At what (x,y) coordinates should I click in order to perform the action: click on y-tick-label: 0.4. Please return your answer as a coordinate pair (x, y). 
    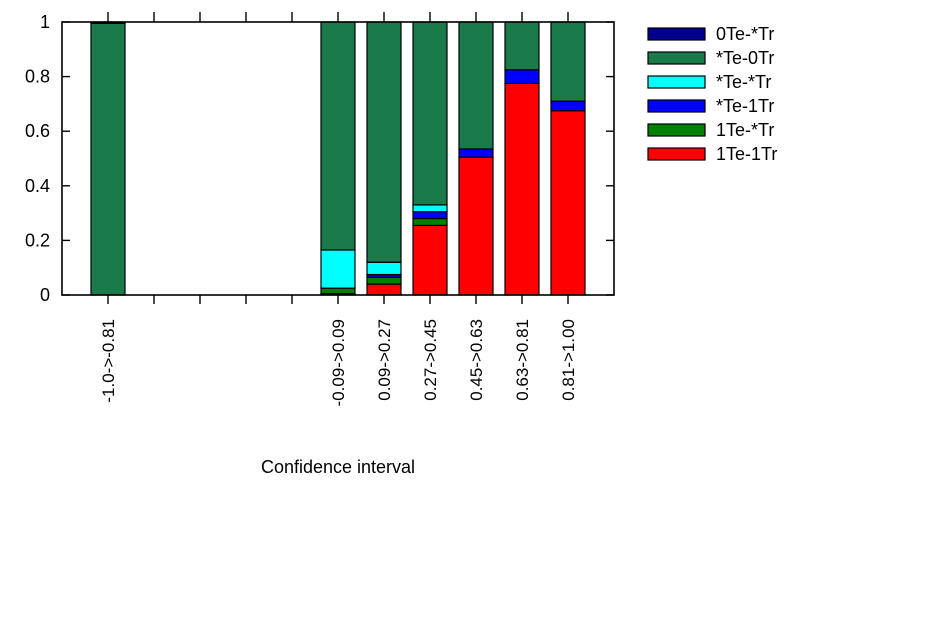
    Looking at the image, I should click on (37, 186).